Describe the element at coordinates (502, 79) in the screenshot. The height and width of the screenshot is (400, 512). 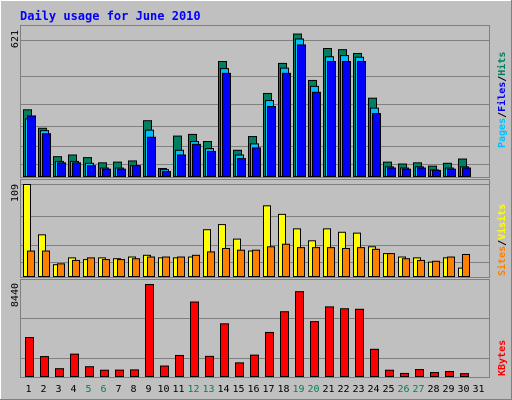
I see `legend-sep-2: /` at that location.